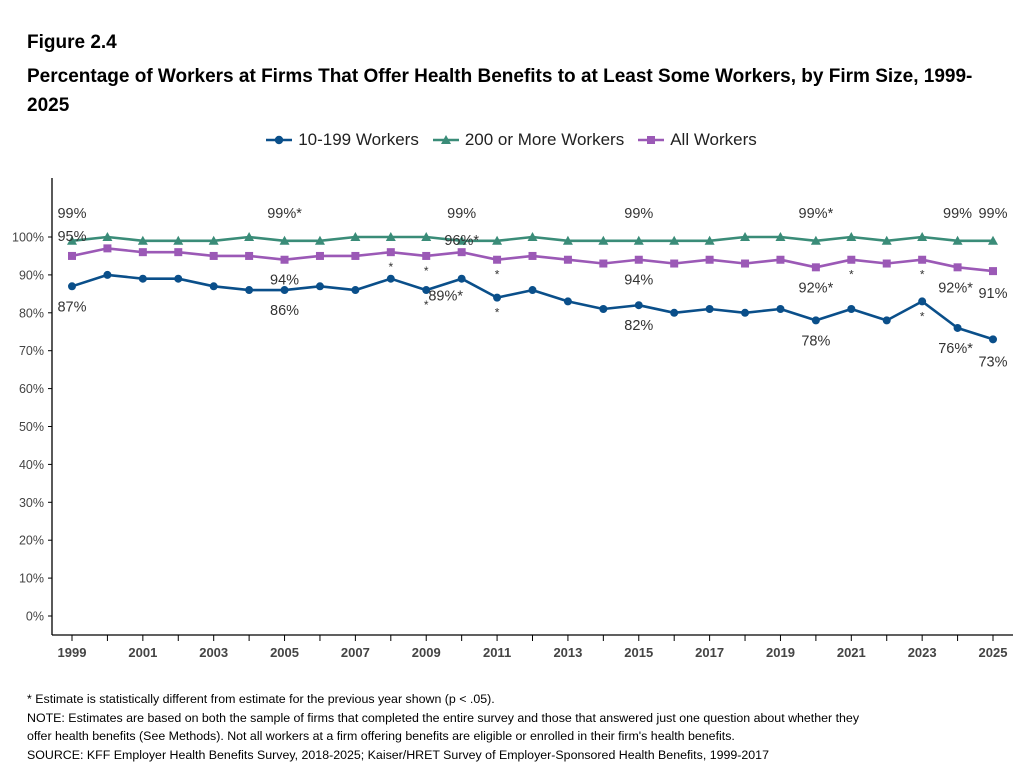 This screenshot has width=1023, height=770. Describe the element at coordinates (445, 139) in the screenshot. I see `legend-triangle-marker` at that location.